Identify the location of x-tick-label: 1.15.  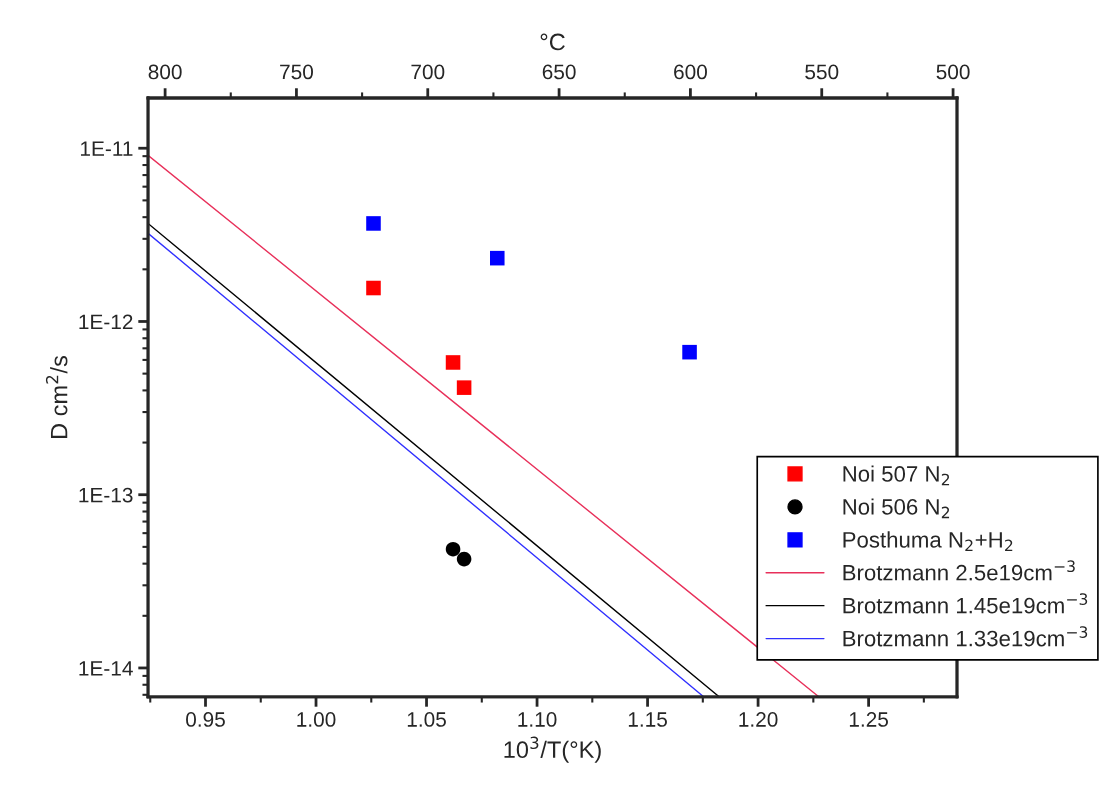
(647, 719).